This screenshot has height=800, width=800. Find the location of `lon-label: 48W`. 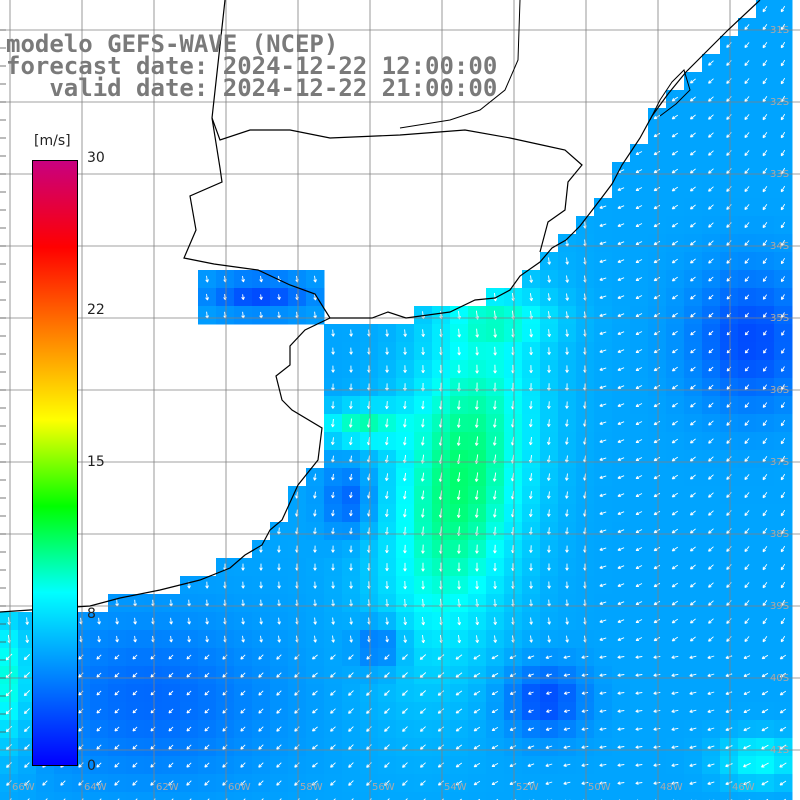

lon-label: 48W is located at coordinates (671, 787).